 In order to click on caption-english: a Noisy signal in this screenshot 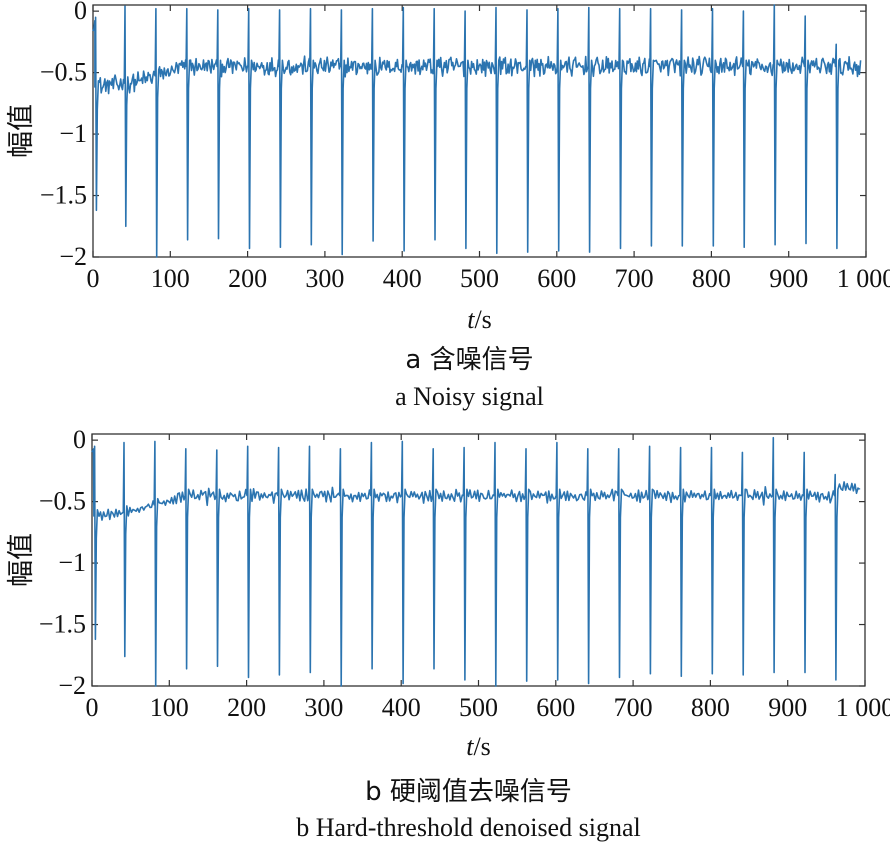, I will do `click(469, 396)`.